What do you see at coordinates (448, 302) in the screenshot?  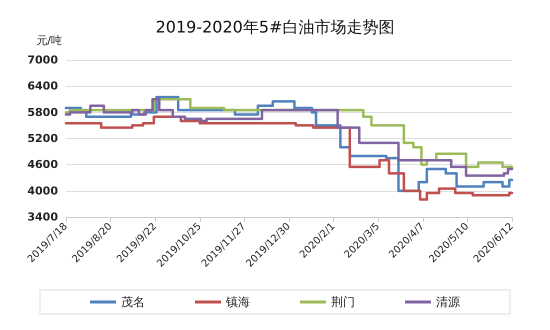 I see `legend-label: 清源` at bounding box center [448, 302].